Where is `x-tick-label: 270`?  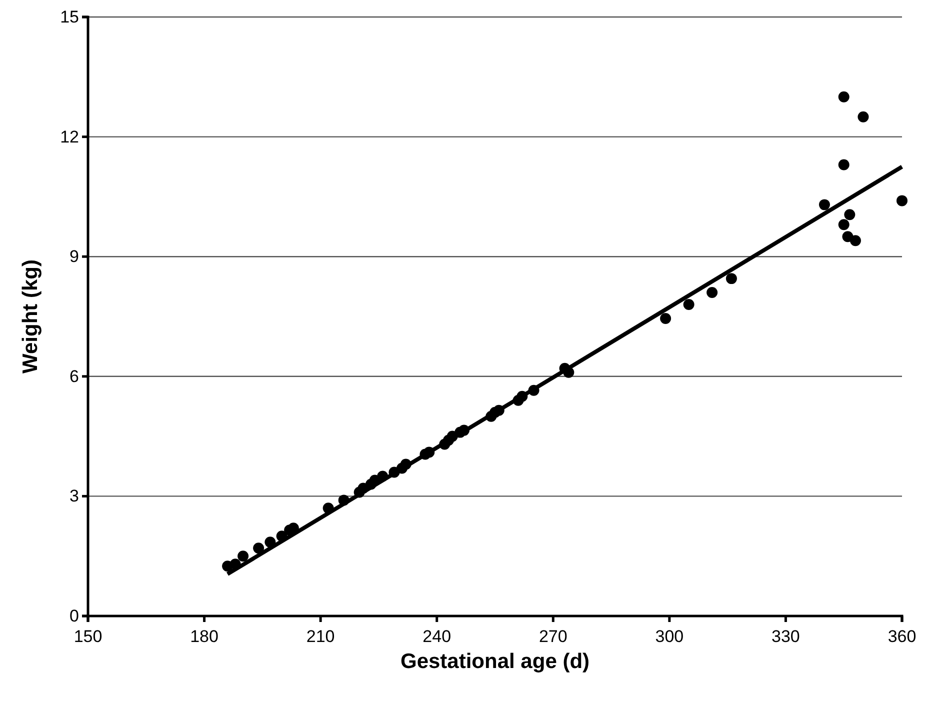 x-tick-label: 270 is located at coordinates (553, 636).